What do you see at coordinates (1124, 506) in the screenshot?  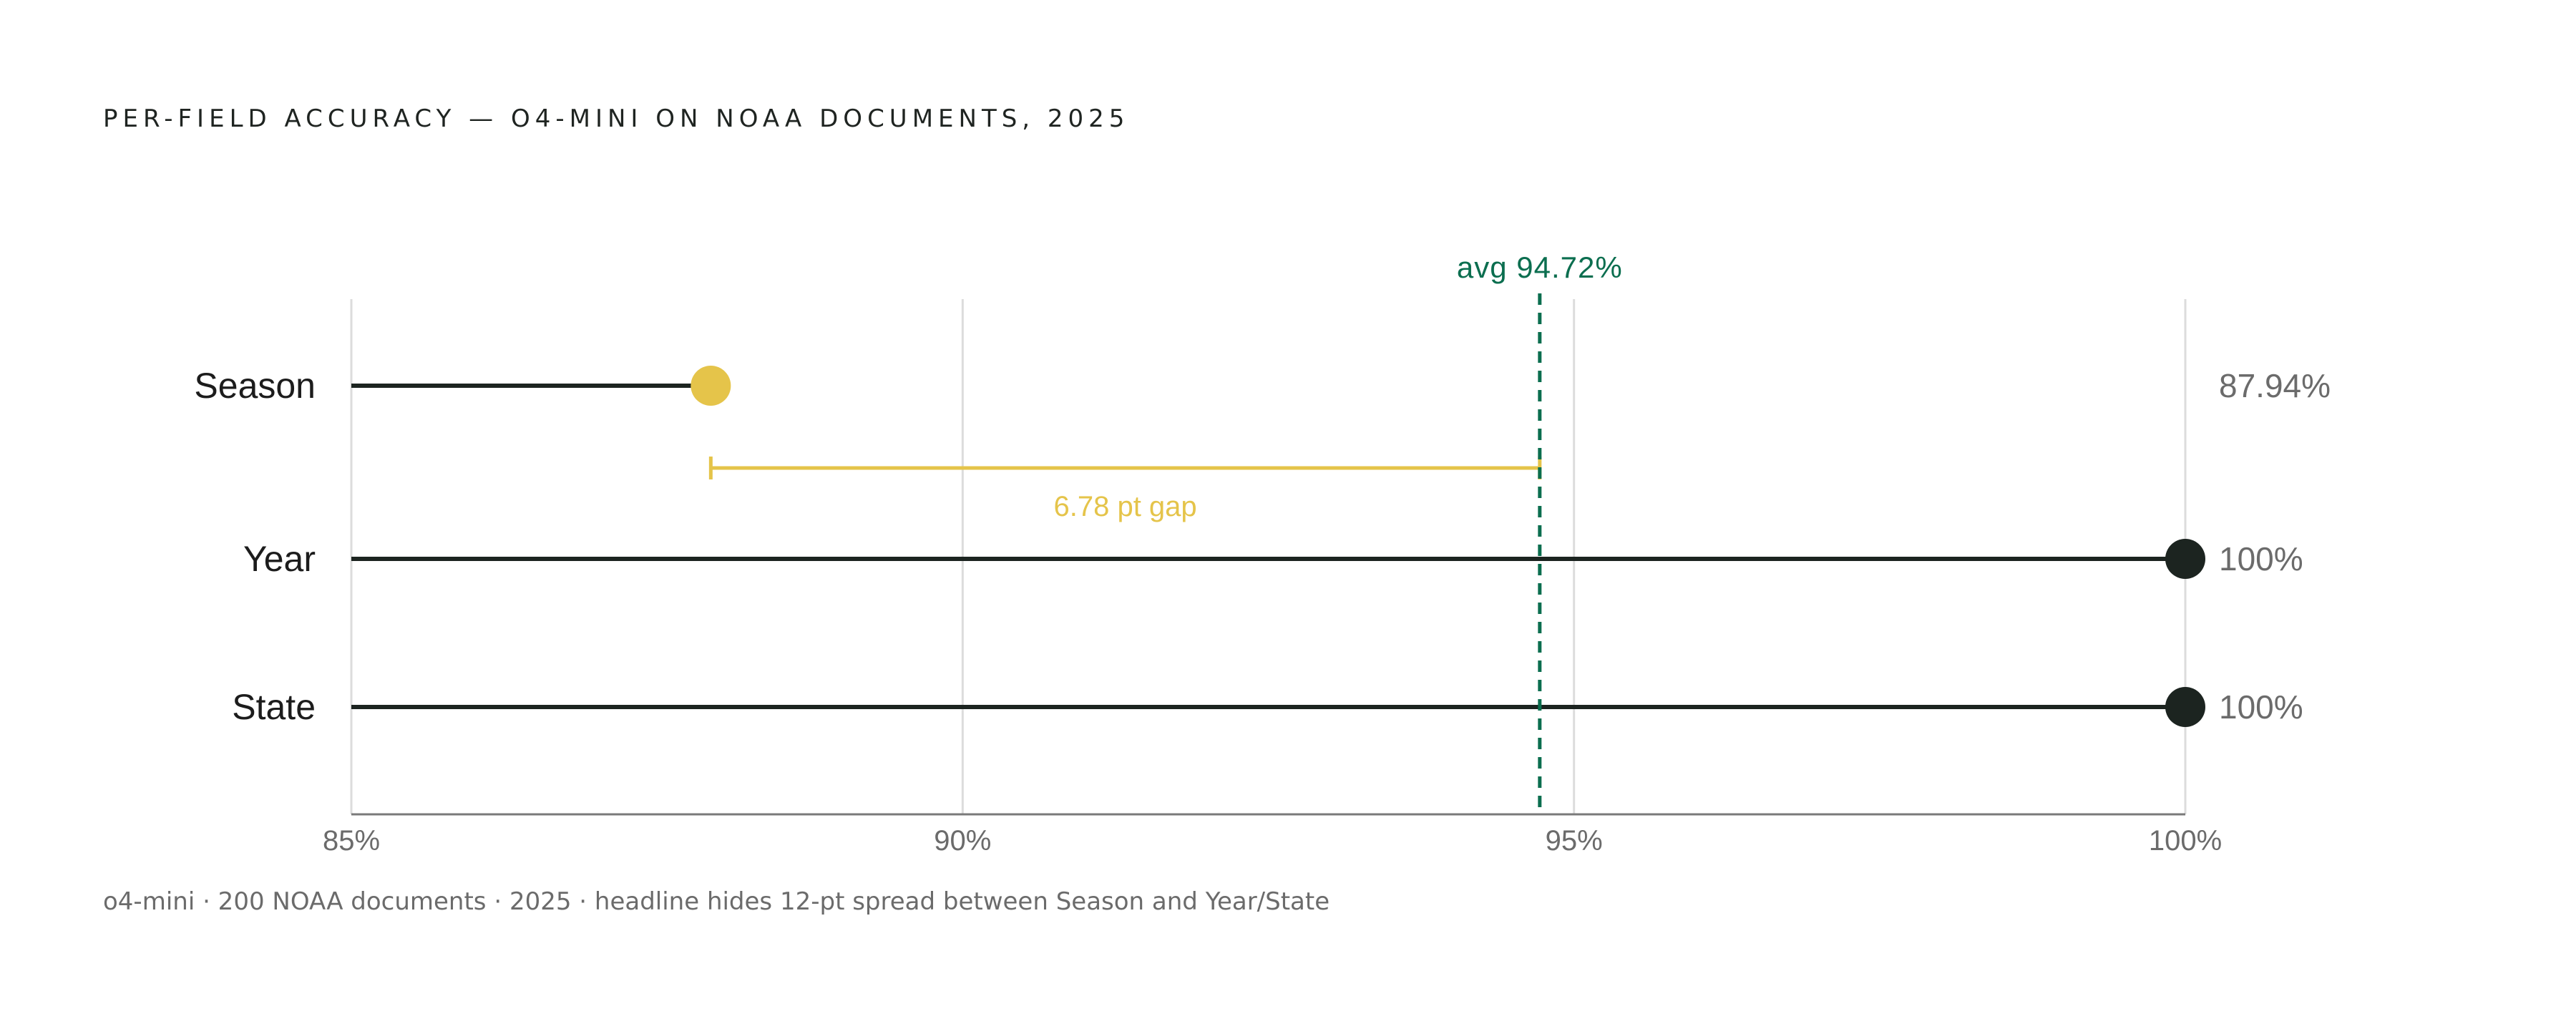 I see `gap-label: 6.78 pt gap` at bounding box center [1124, 506].